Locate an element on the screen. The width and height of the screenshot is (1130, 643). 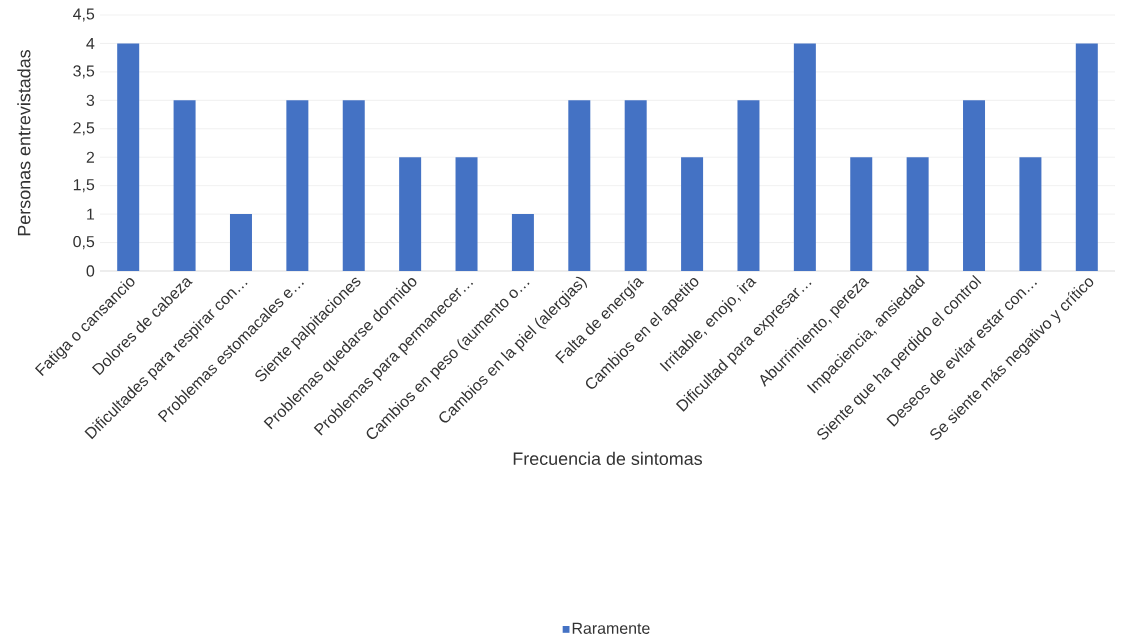
y-tick-label: 3,5 is located at coordinates (84, 72).